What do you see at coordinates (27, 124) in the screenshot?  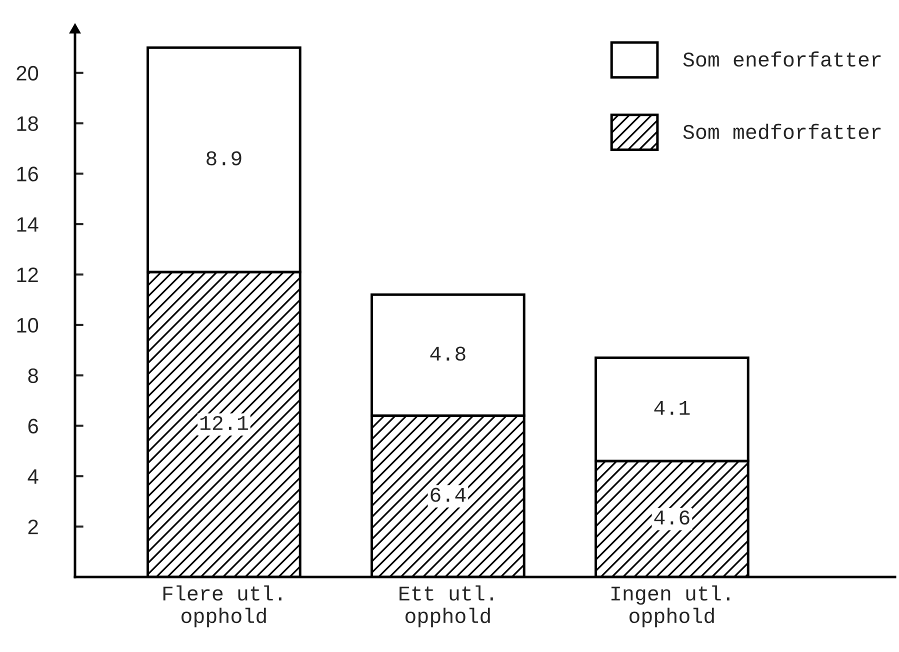 I see `y-tick-label: 18` at bounding box center [27, 124].